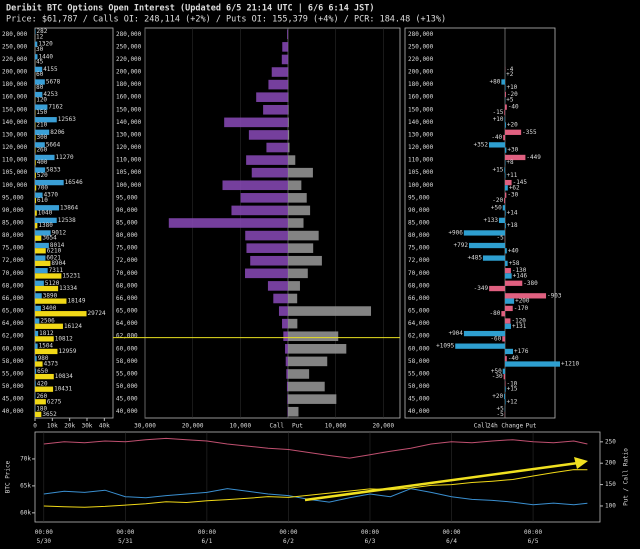 This screenshot has height=549, width=640. What do you see at coordinates (501, 414) in the screenshot?
I see `value-label: -5` at bounding box center [501, 414].